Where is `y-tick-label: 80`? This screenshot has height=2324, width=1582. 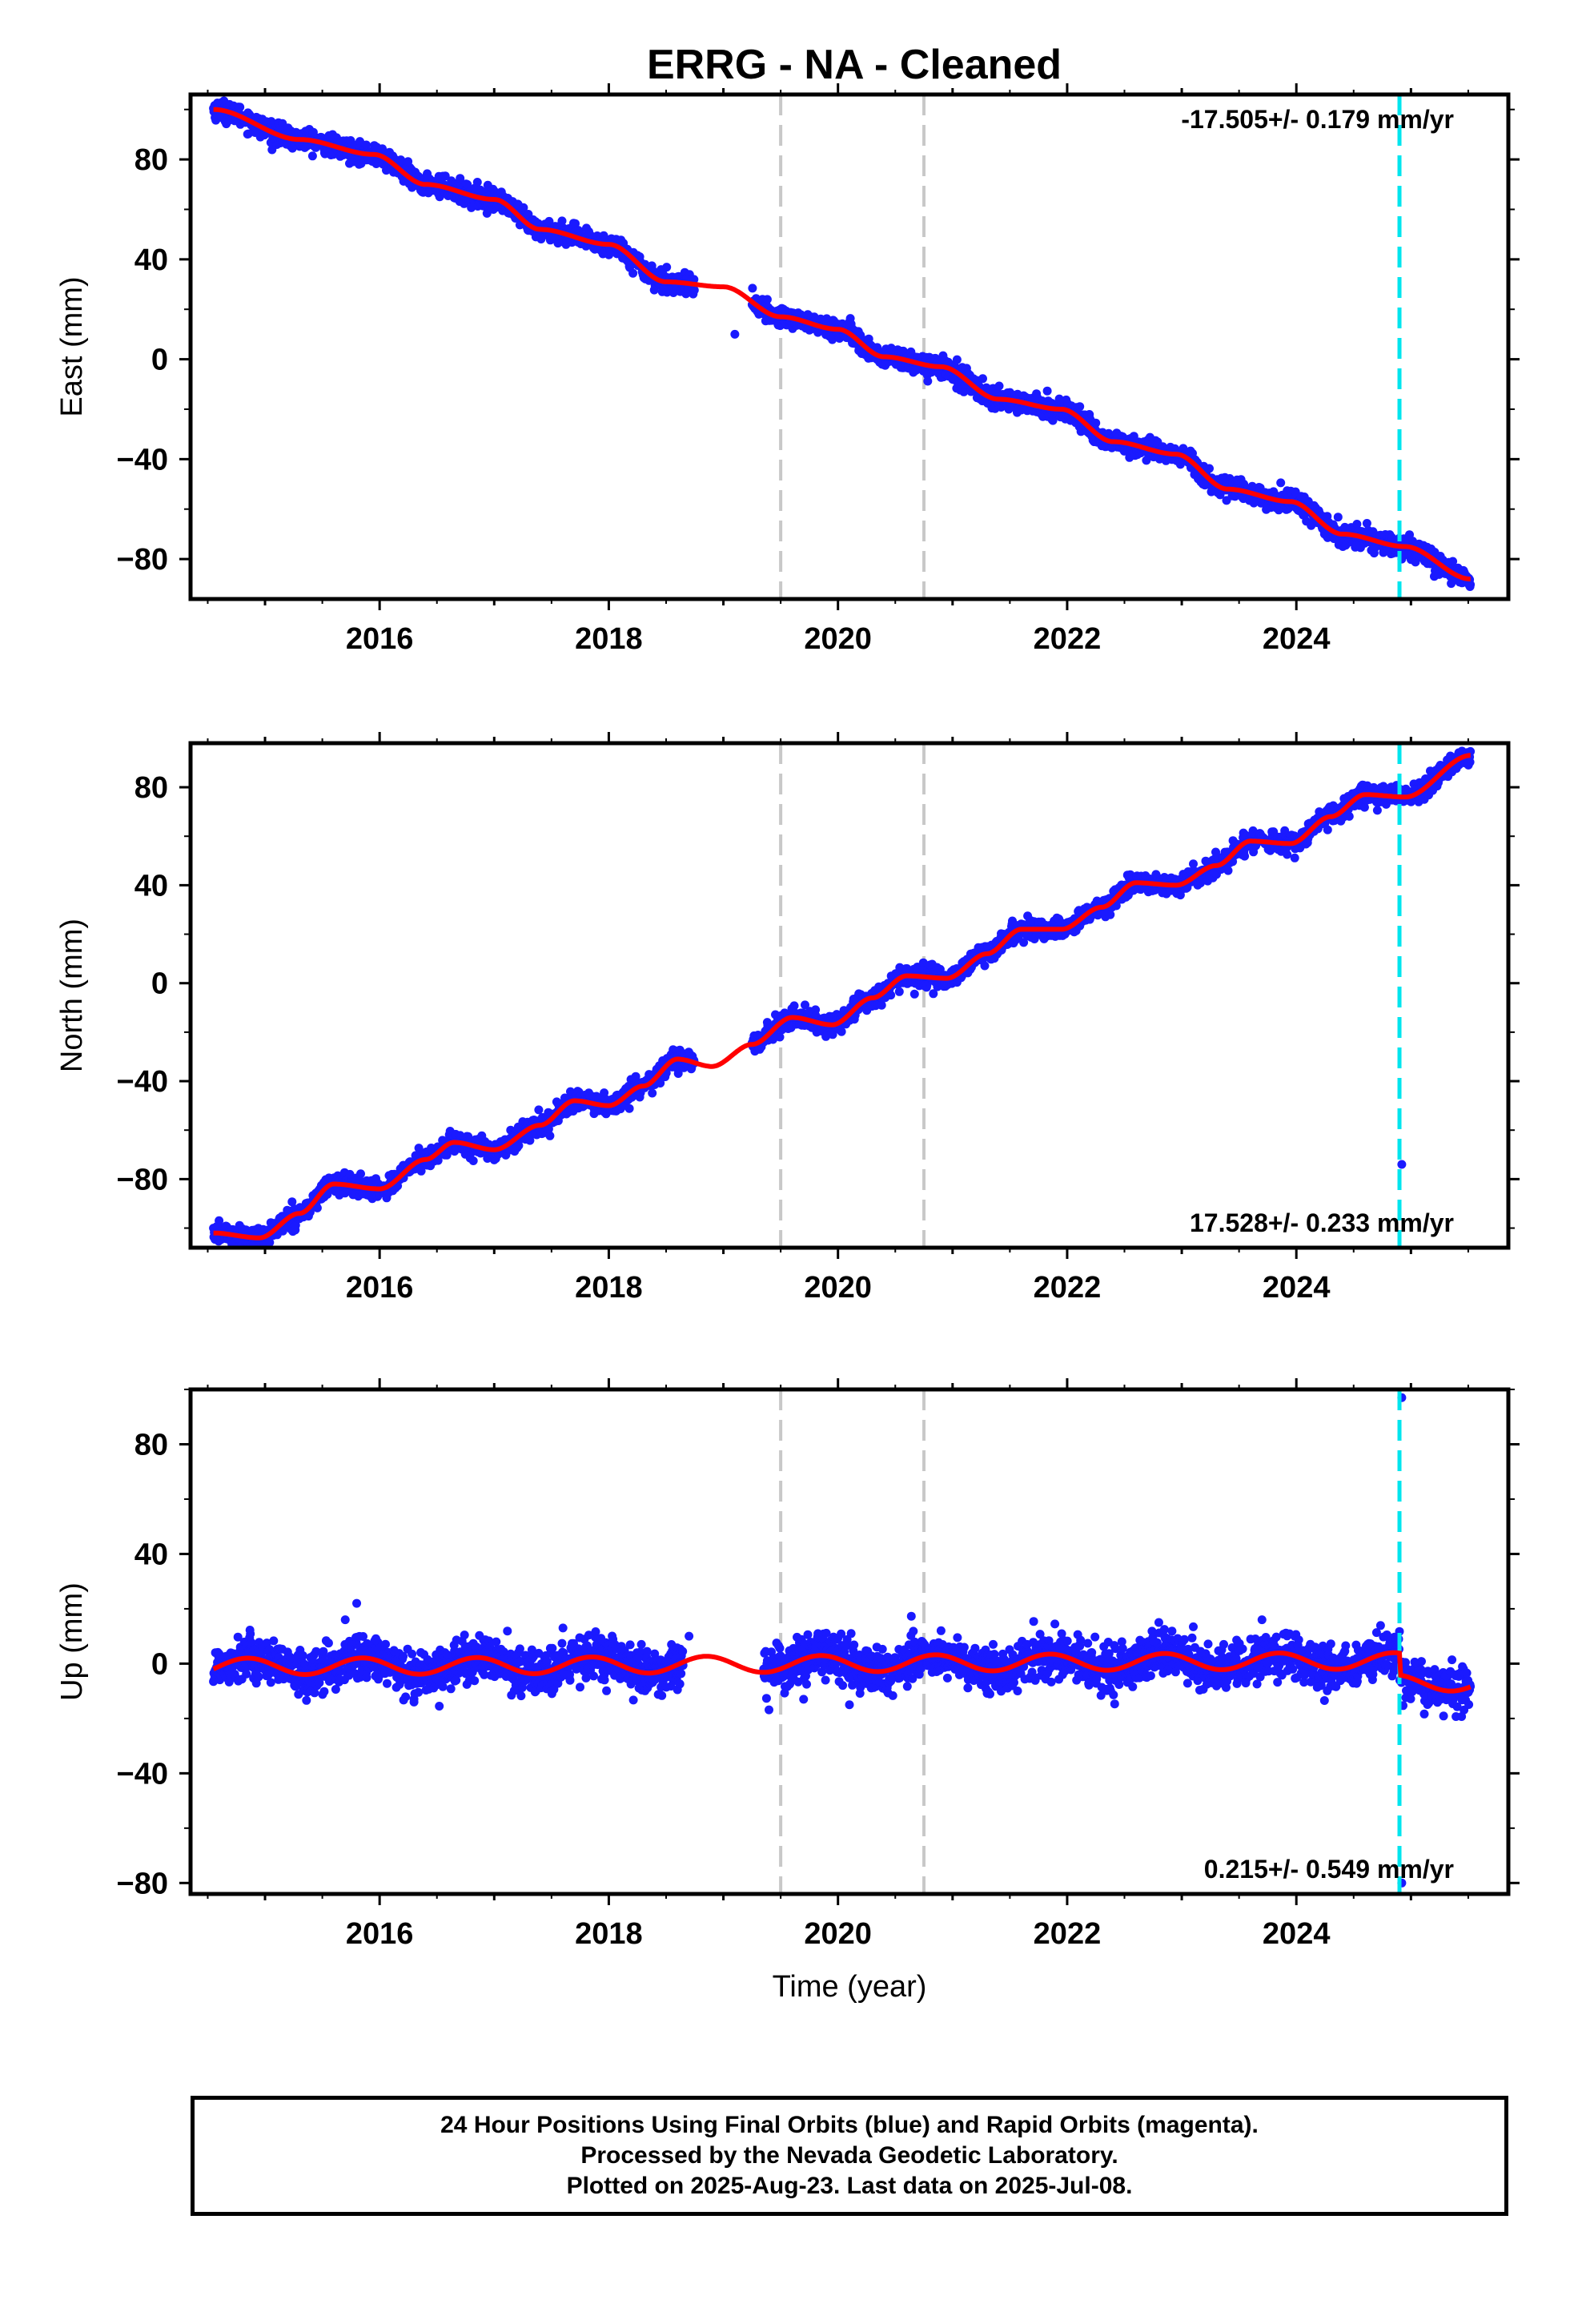
y-tick-label: 80 is located at coordinates (151, 160).